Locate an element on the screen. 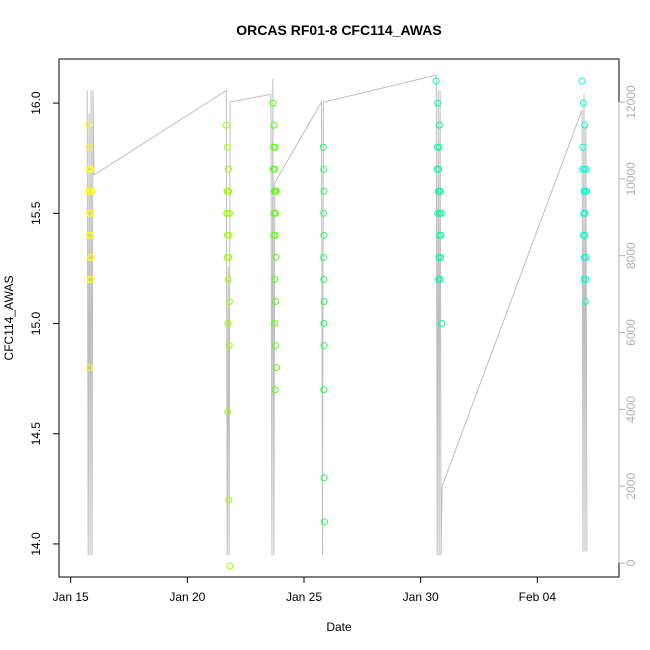 Image resolution: width=650 pixels, height=650 pixels. y2-axis: 0 2000 4000 6000 8000 10000 12000 is located at coordinates (628, 325).